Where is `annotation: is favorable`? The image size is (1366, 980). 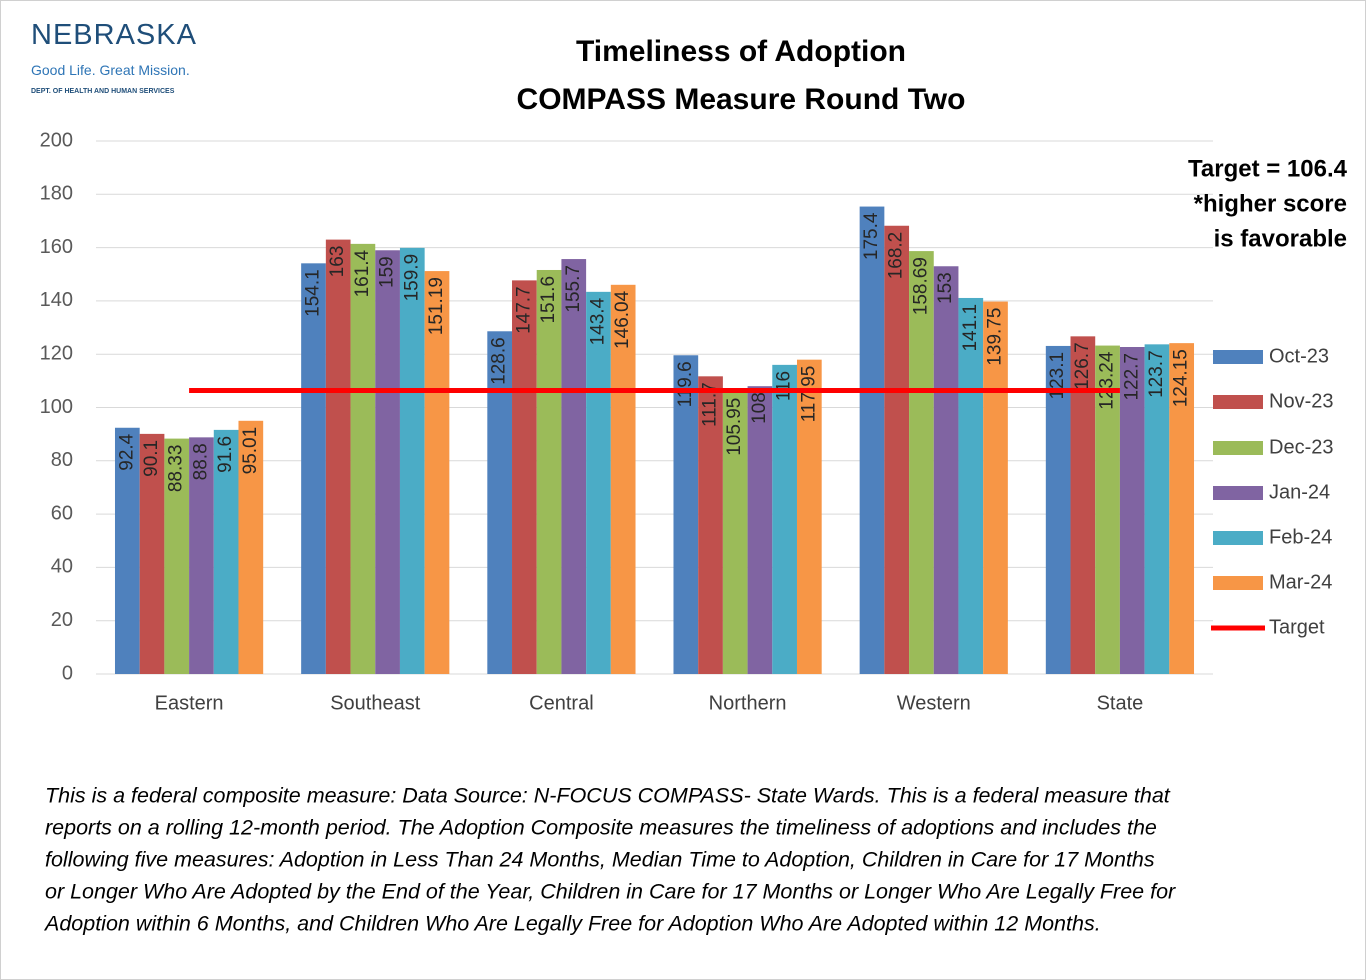
annotation: is favorable is located at coordinates (1280, 238).